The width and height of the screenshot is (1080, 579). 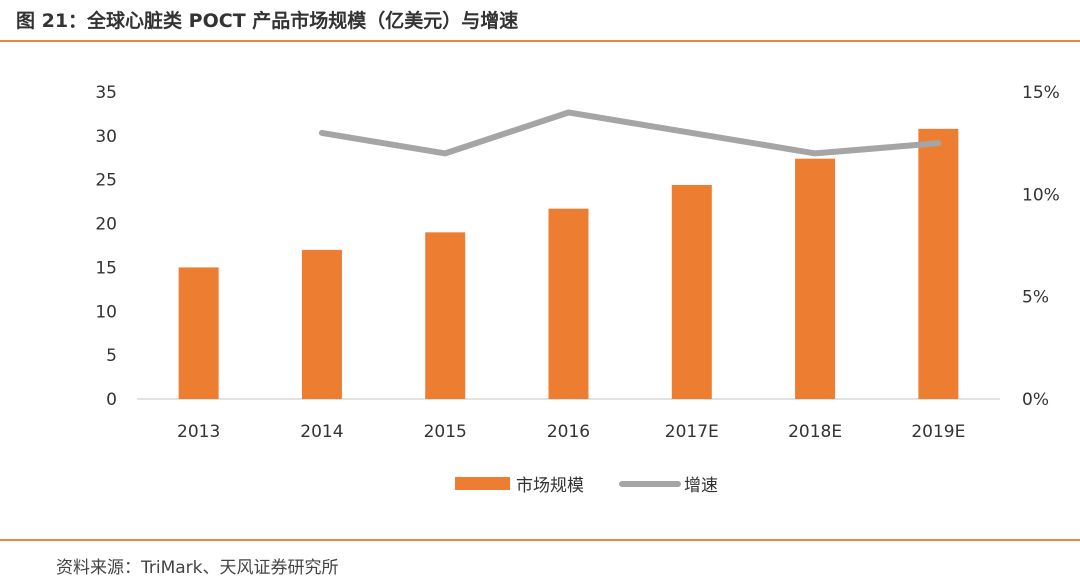 What do you see at coordinates (938, 263) in the screenshot?
I see `bar-2019E` at bounding box center [938, 263].